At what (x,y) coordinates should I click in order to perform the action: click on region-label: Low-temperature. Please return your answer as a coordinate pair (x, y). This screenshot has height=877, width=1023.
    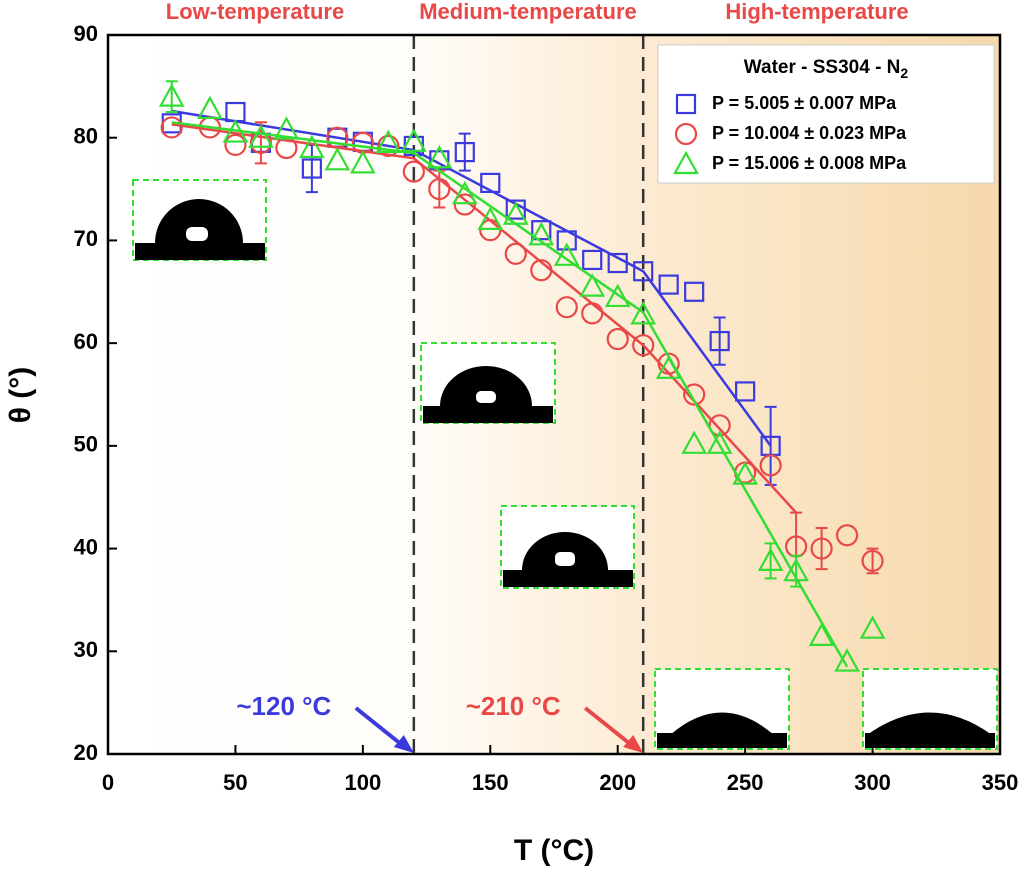
    Looking at the image, I should click on (255, 12).